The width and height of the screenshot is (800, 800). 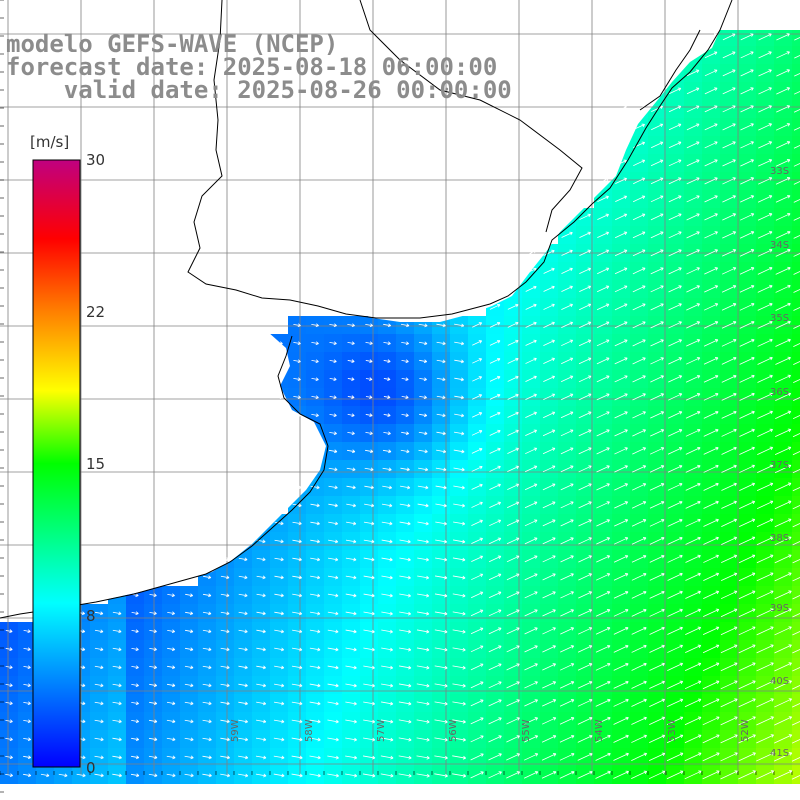 I want to click on lon-label: 52W, so click(x=745, y=730).